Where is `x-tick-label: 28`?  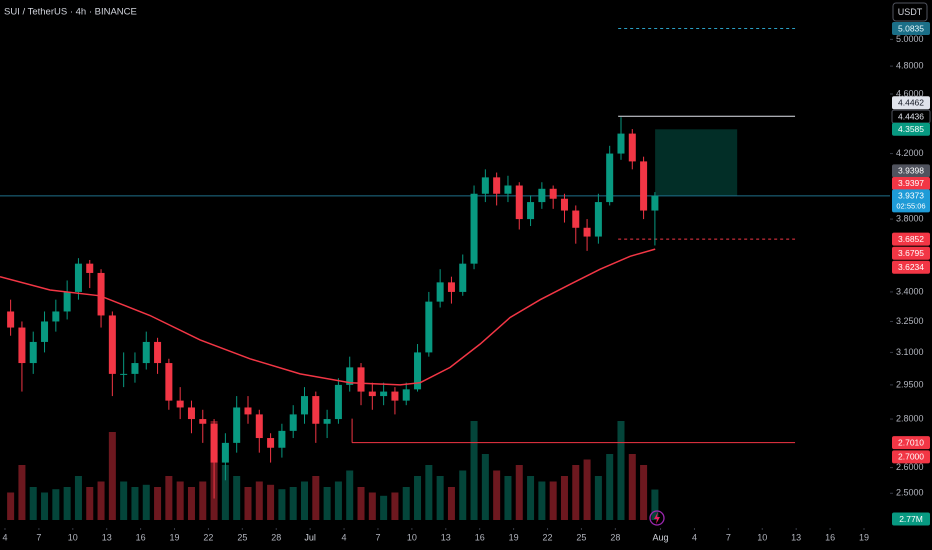 x-tick-label: 28 is located at coordinates (615, 537).